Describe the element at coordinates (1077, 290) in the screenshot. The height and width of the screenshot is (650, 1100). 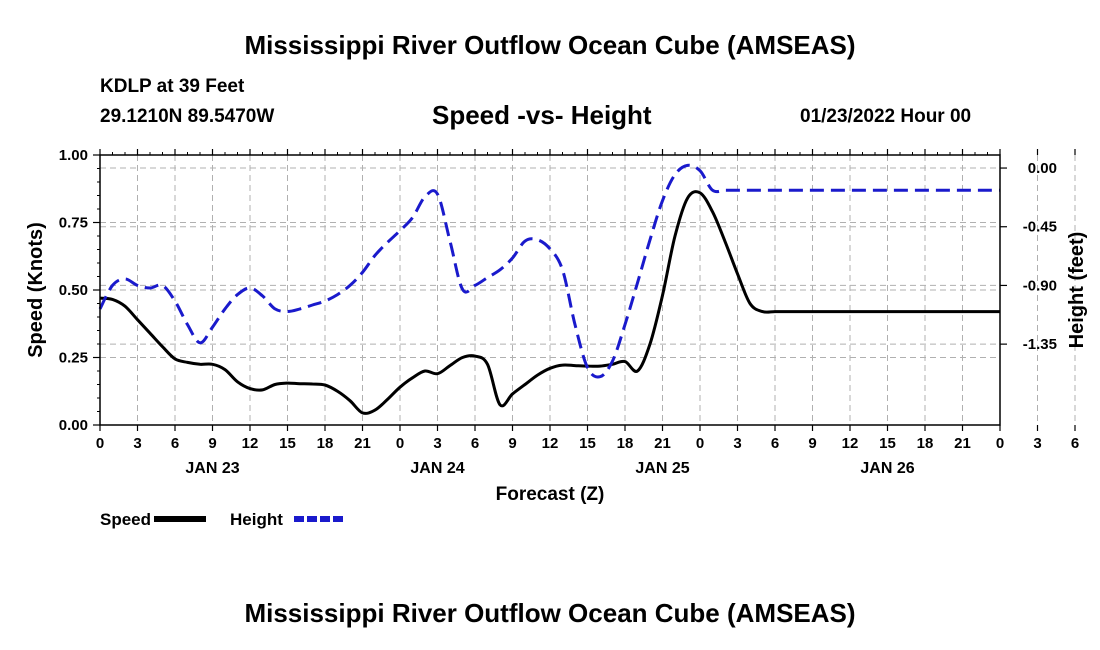
I see `y2-axis-label: Height (feet)` at that location.